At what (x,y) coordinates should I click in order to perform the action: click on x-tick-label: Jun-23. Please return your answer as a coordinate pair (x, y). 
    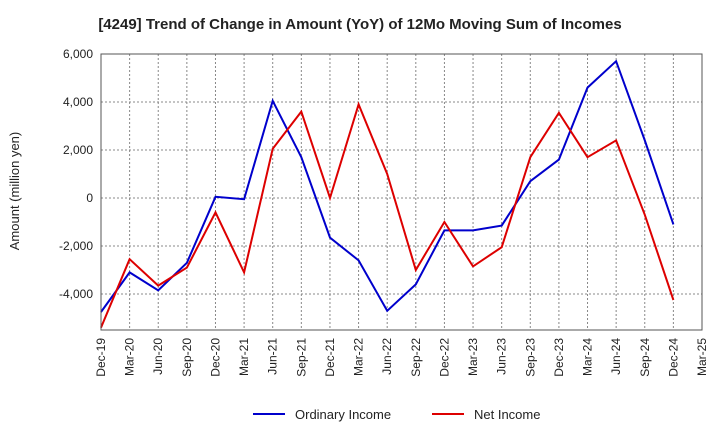
    Looking at the image, I should click on (502, 356).